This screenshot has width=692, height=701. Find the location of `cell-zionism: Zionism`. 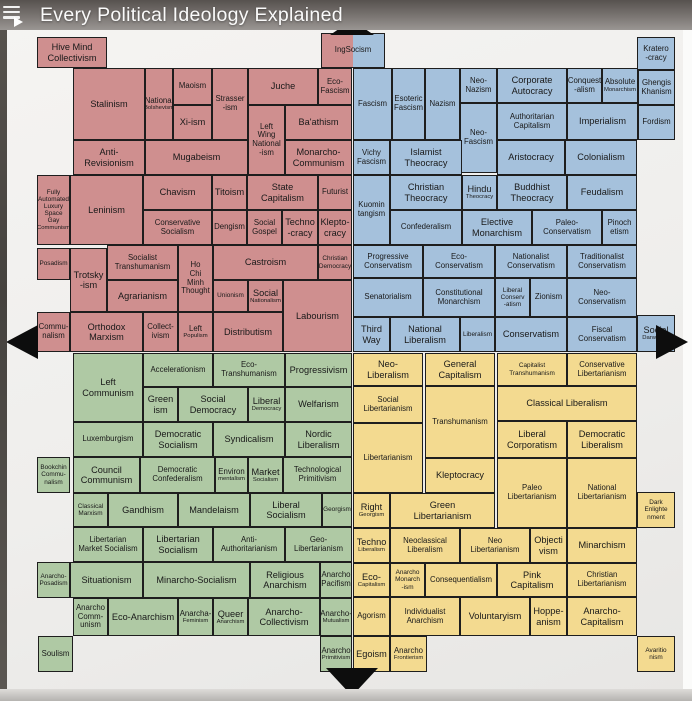

cell-zionism: Zionism is located at coordinates (548, 297).